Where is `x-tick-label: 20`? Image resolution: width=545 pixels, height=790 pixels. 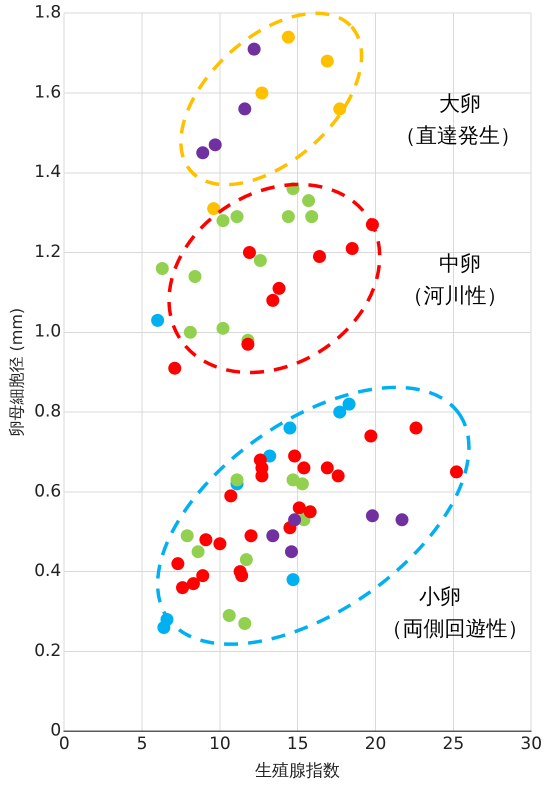
x-tick-label: 20 is located at coordinates (375, 744).